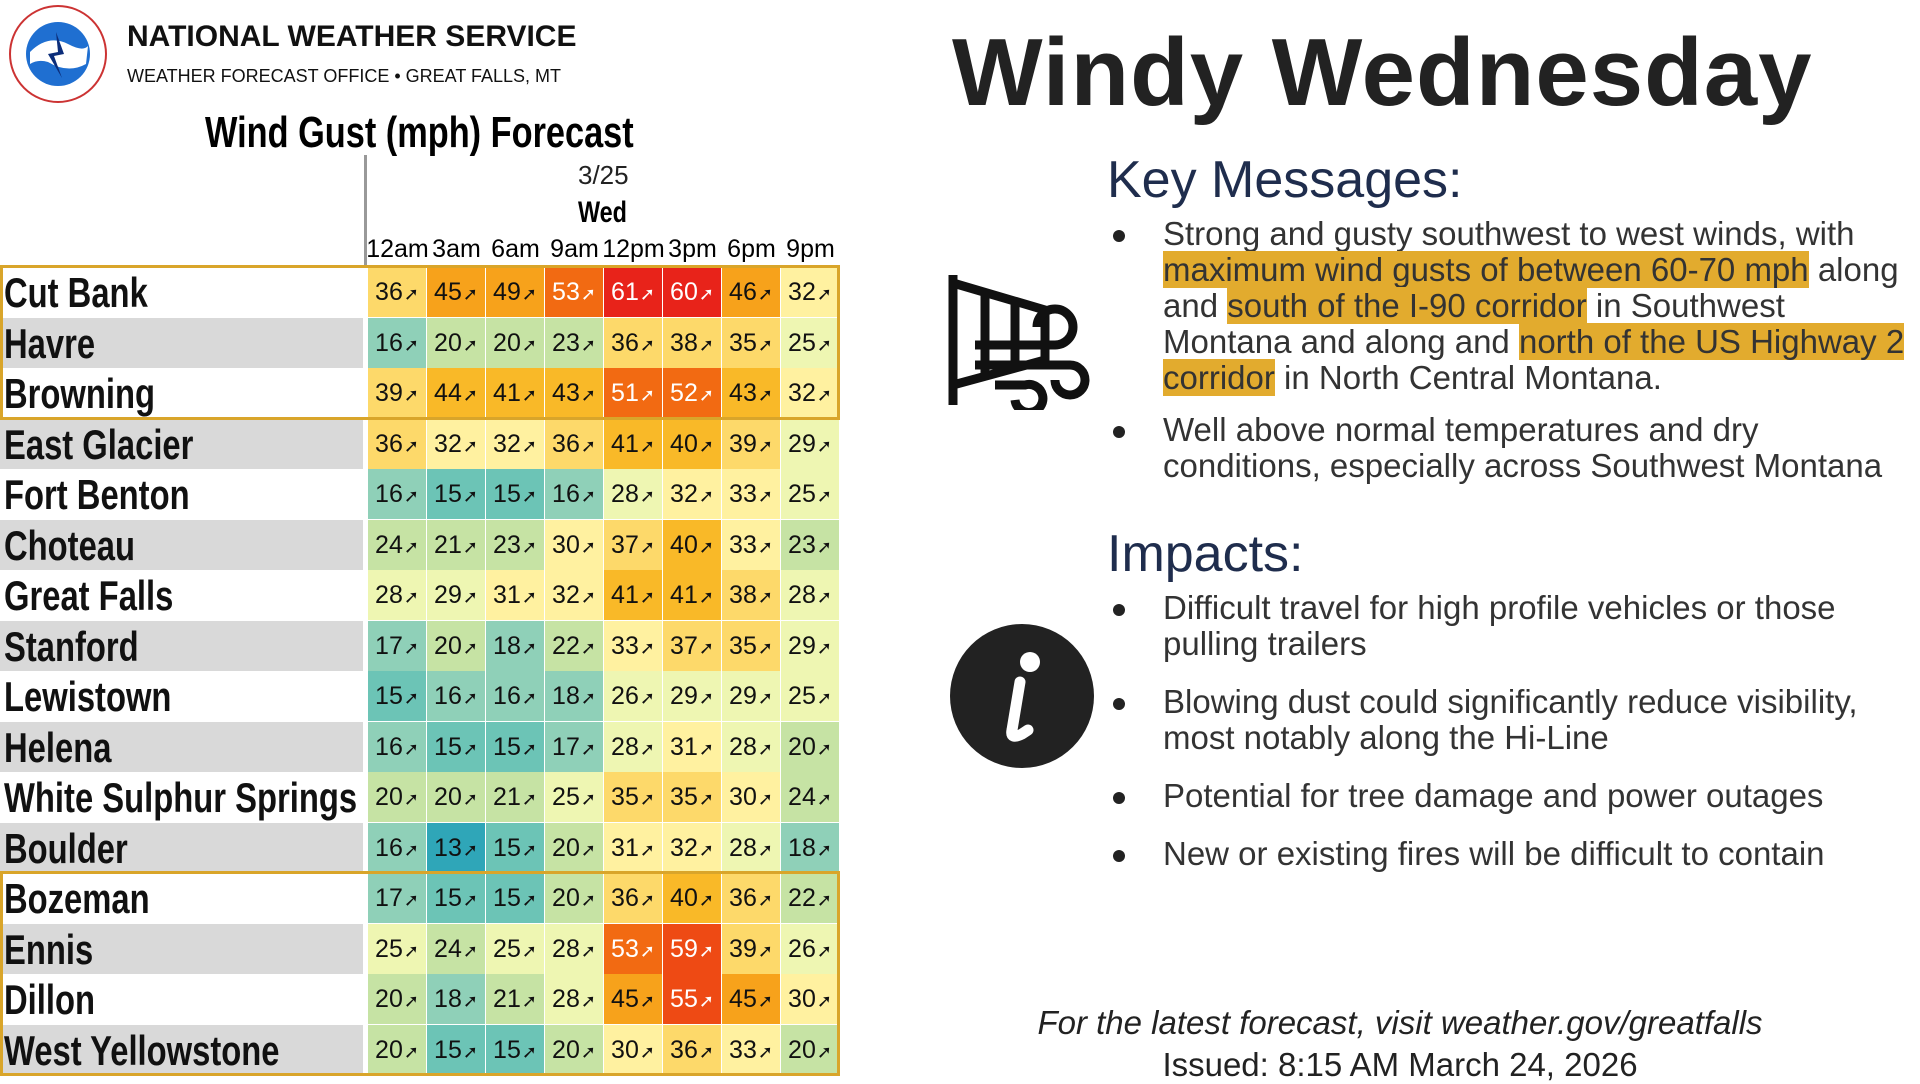 The width and height of the screenshot is (1920, 1084). What do you see at coordinates (397, 898) in the screenshot?
I see `gust-cell: 17➚` at bounding box center [397, 898].